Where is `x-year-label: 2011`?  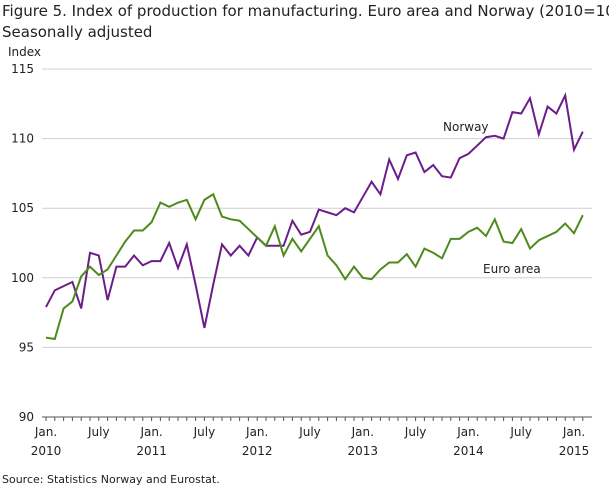
x-year-label: 2011 is located at coordinates (151, 451).